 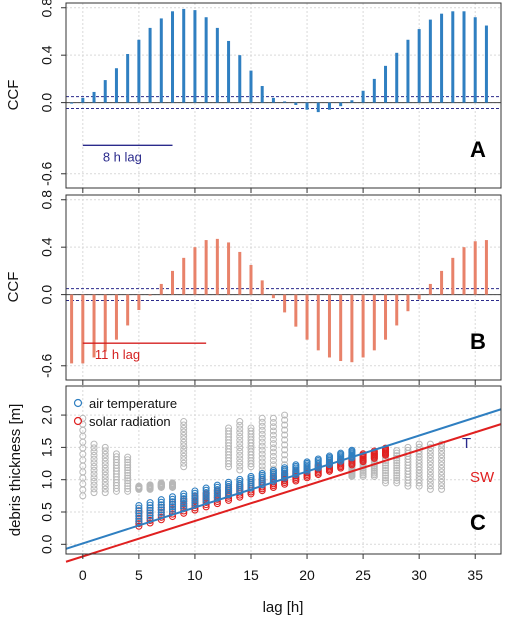 I want to click on y-tick-label: 1.0, so click(x=47, y=480).